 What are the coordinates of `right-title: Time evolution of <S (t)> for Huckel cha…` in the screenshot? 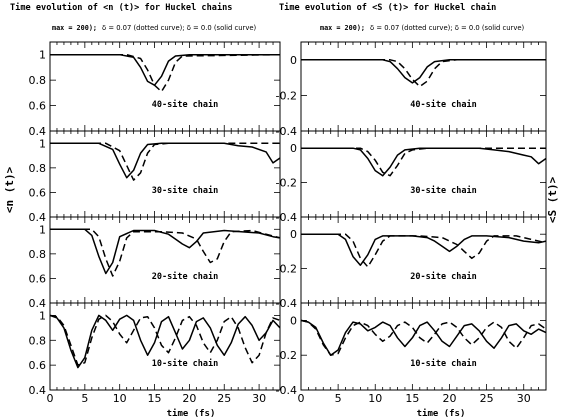 It's located at (387, 7).